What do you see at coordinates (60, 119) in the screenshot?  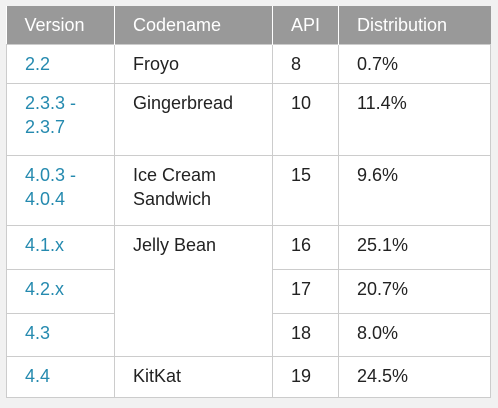 I see `version-link: 2.3.3 - 2.3.7` at bounding box center [60, 119].